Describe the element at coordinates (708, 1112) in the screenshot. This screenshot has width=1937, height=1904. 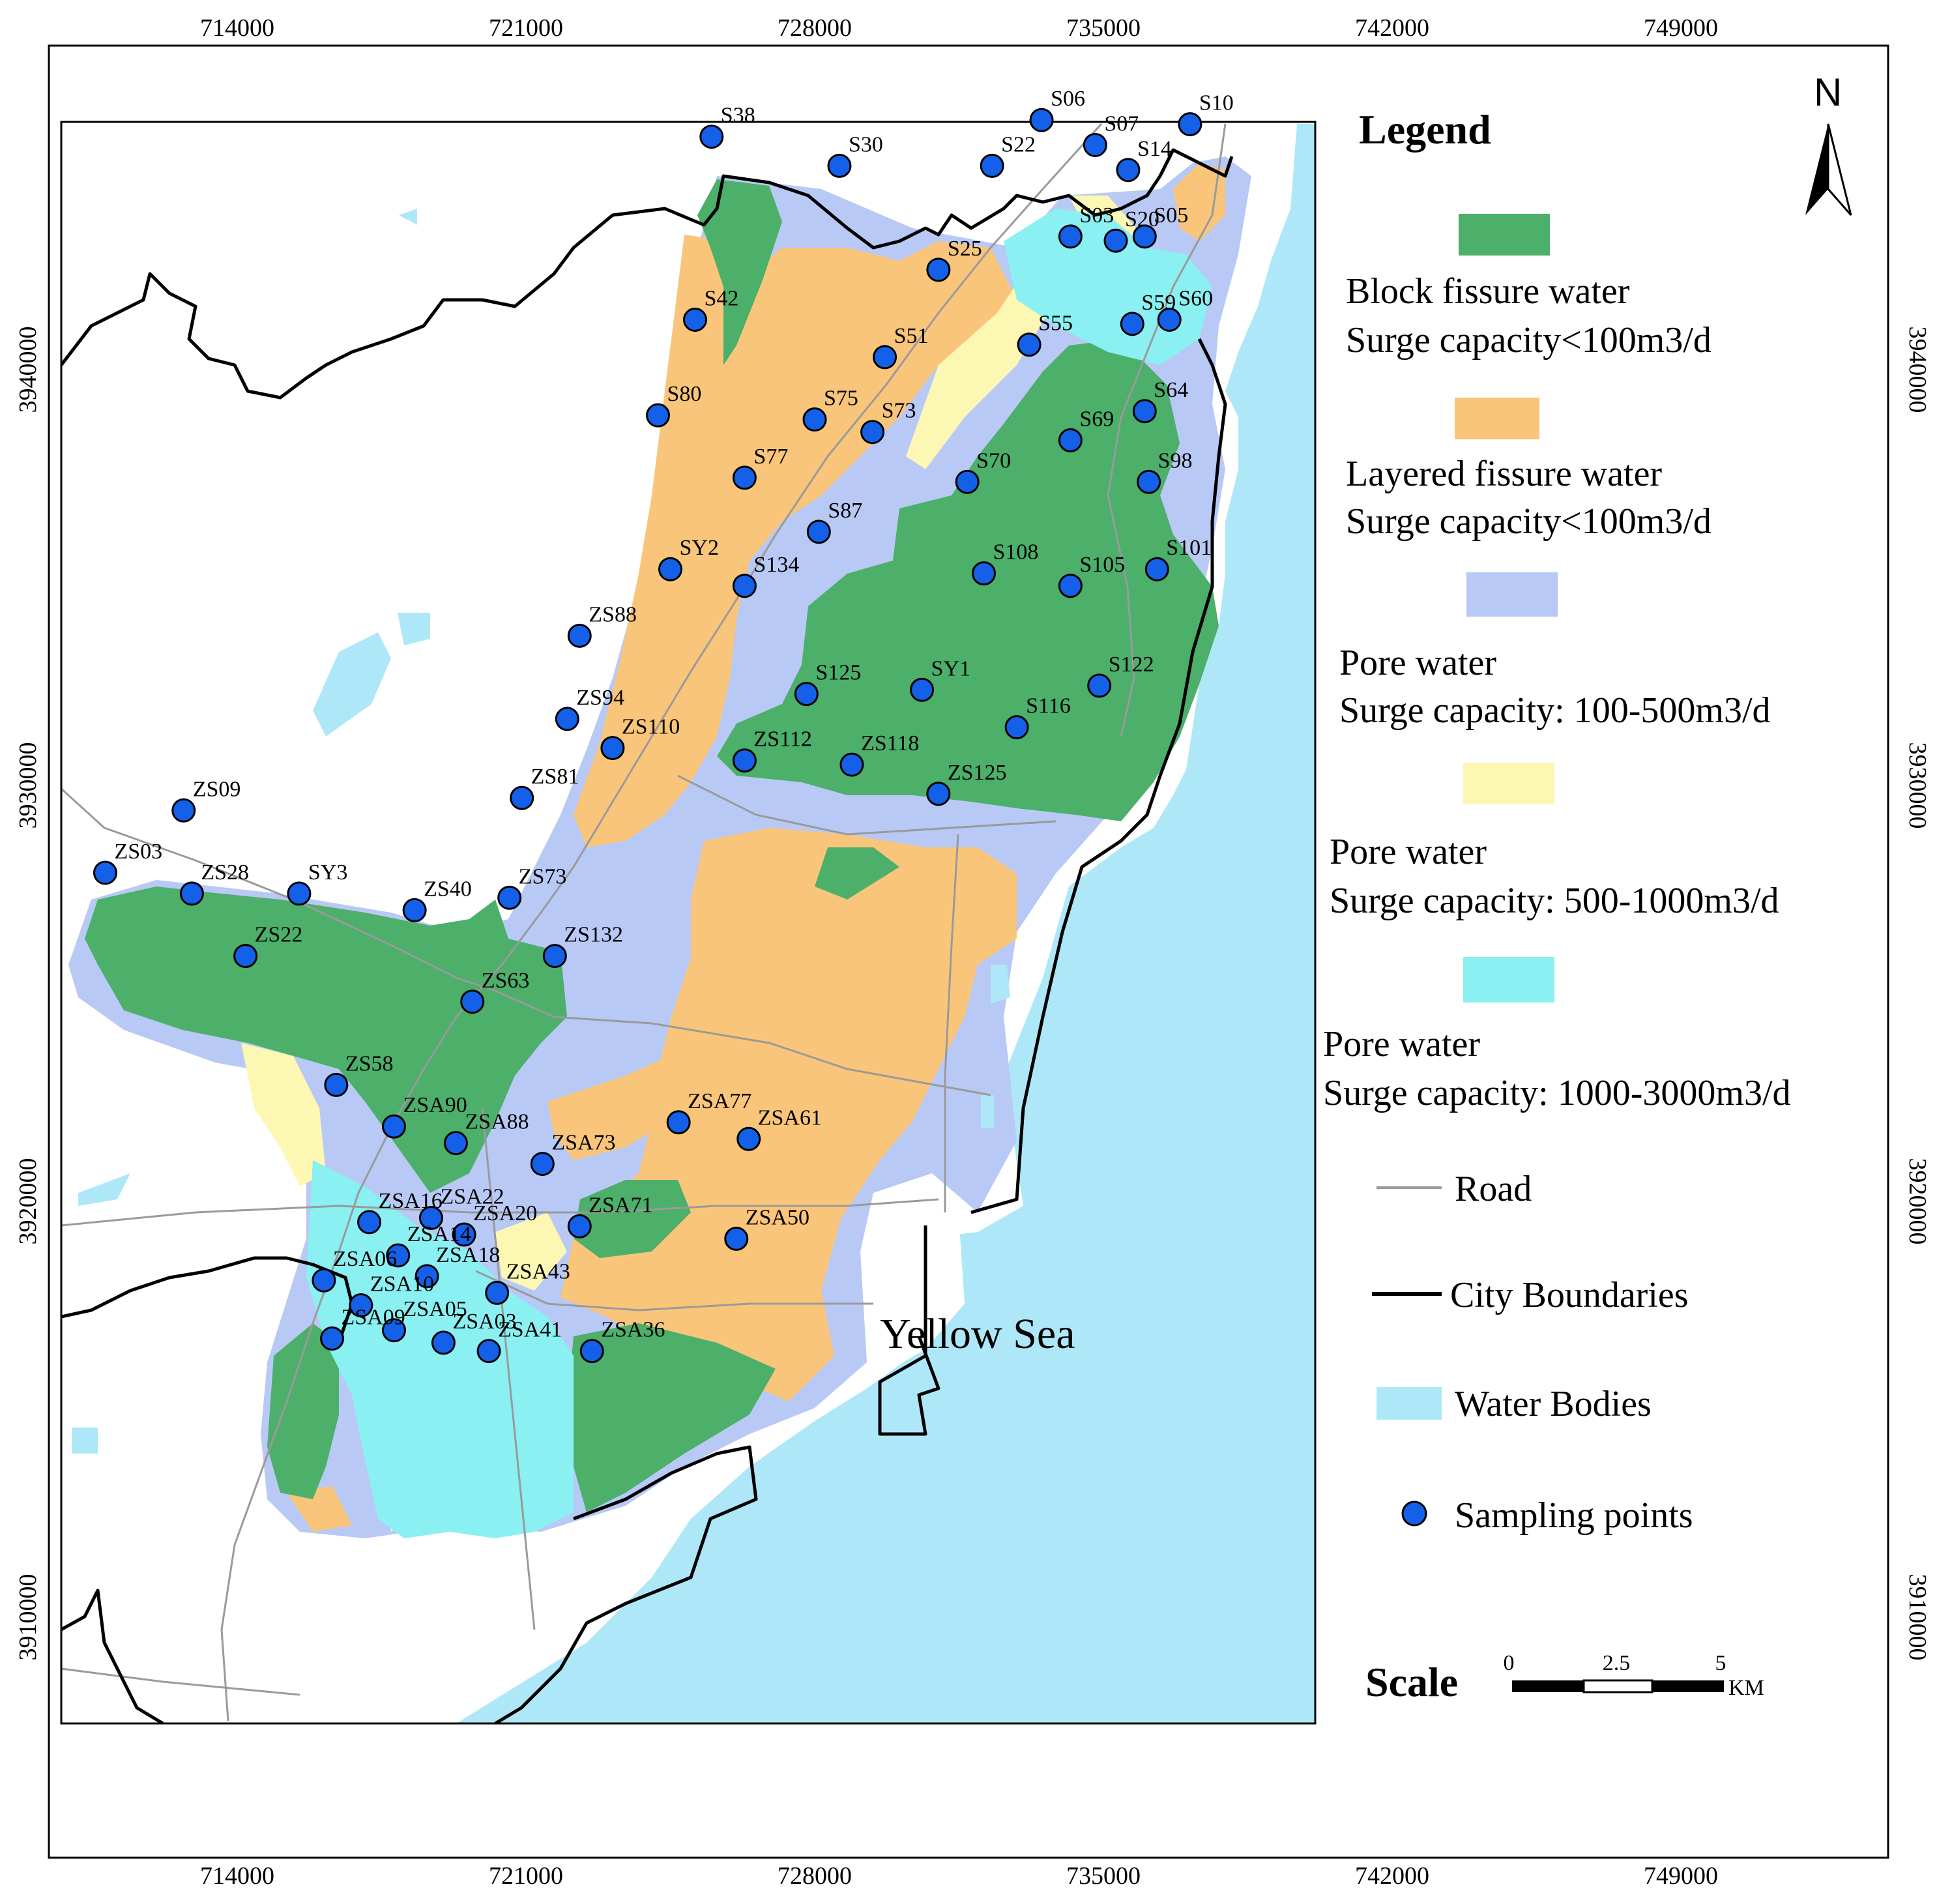
I see `sampling-point-zsa77: ZSA77` at that location.